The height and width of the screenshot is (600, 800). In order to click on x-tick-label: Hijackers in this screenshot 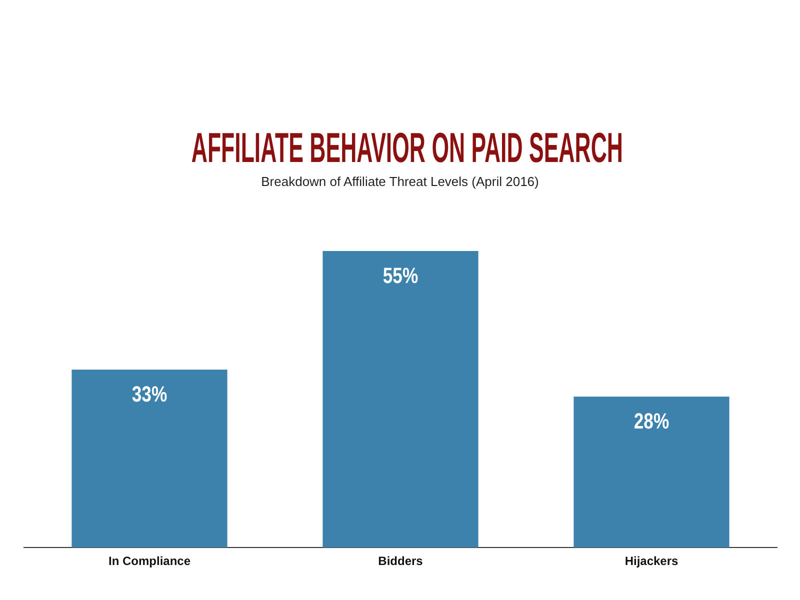, I will do `click(651, 561)`.